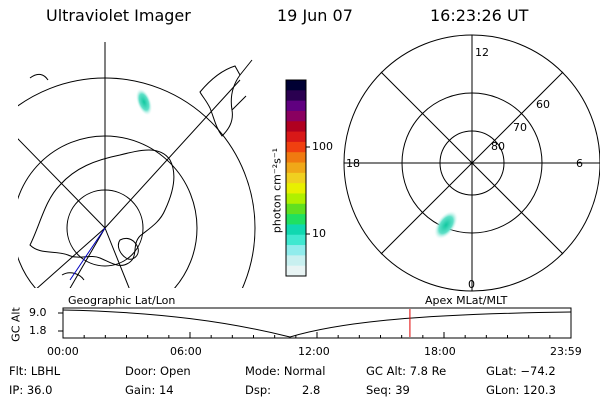 Image resolution: width=600 pixels, height=400 pixels. I want to click on lat-label-60: 60, so click(543, 104).